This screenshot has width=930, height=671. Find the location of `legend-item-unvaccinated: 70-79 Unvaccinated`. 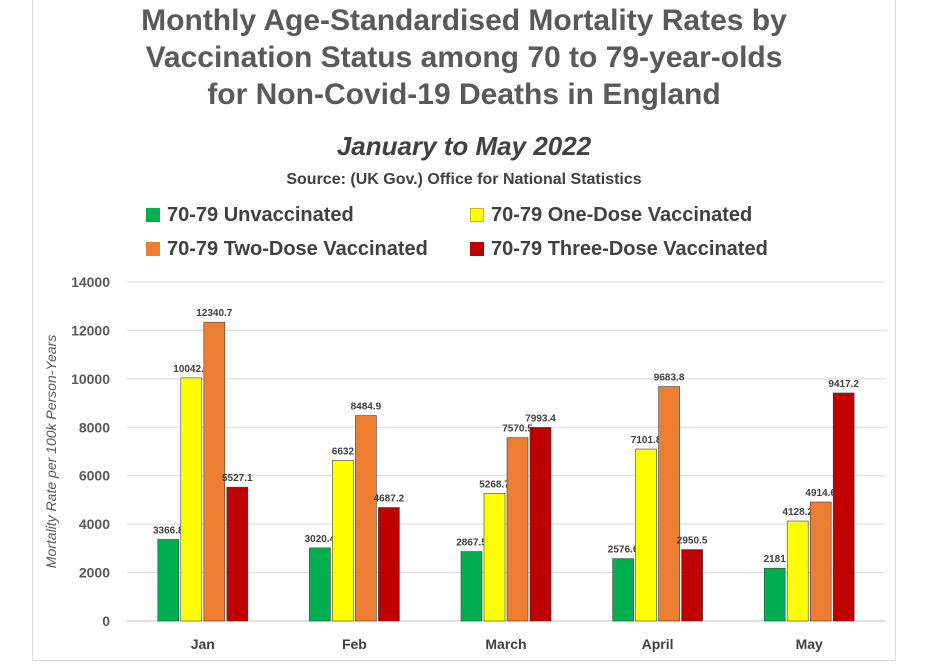

legend-item-unvaccinated: 70-79 Unvaccinated is located at coordinates (250, 215).